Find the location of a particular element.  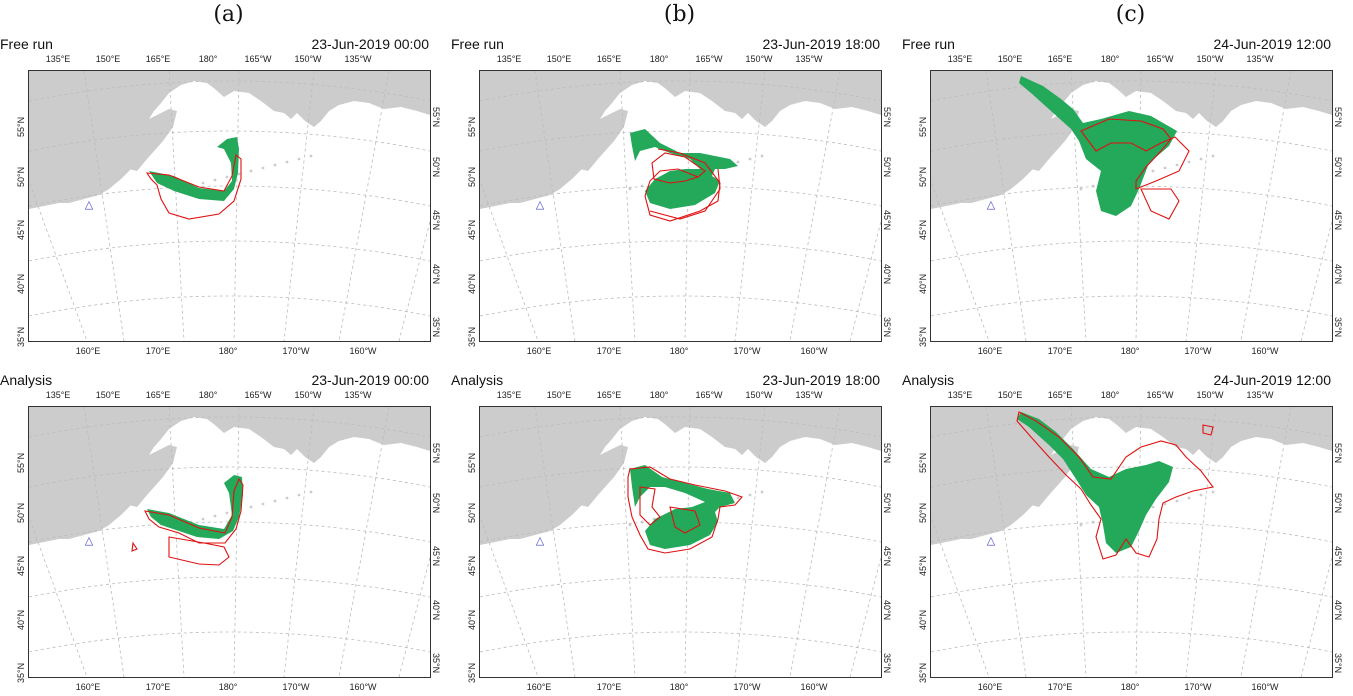

panel-time: 23-Jun-2019 00:00 is located at coordinates (370, 44).